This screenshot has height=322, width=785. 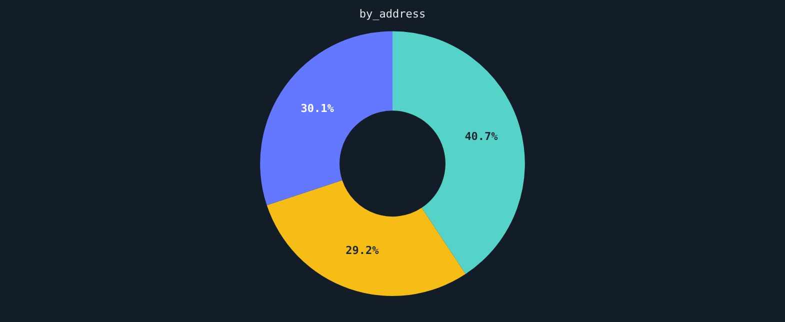 I want to click on data-label: 40.7%, so click(x=481, y=136).